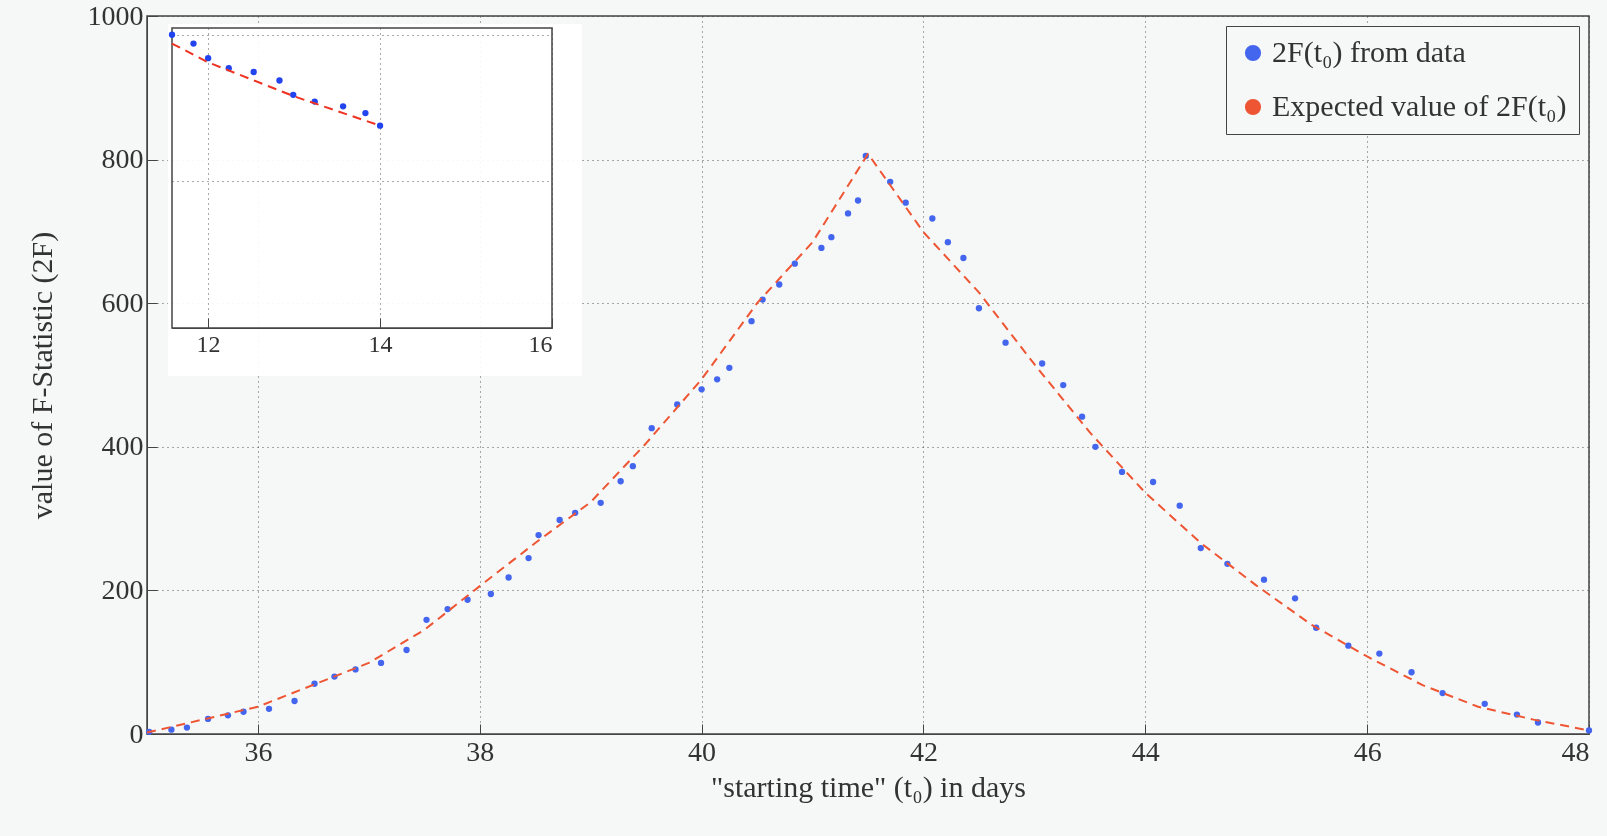 The image size is (1607, 836). What do you see at coordinates (208, 343) in the screenshot?
I see `x-tick-label: 12` at bounding box center [208, 343].